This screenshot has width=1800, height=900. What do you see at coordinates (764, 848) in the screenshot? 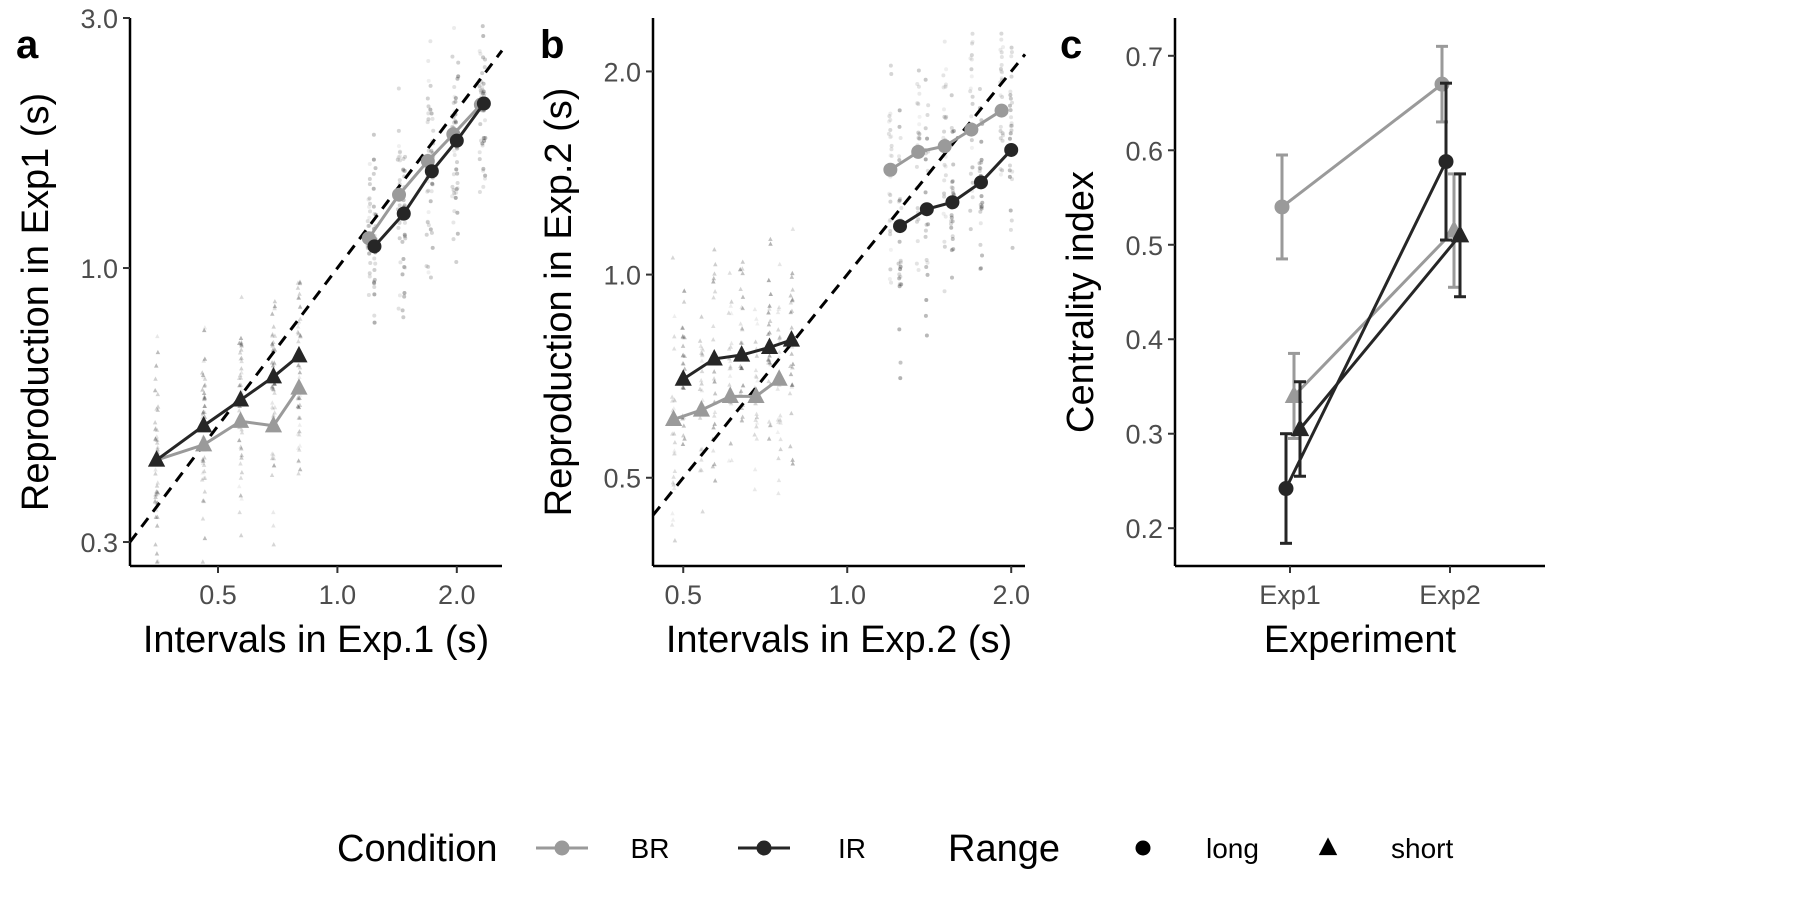
I see `legend-key-marker` at bounding box center [764, 848].